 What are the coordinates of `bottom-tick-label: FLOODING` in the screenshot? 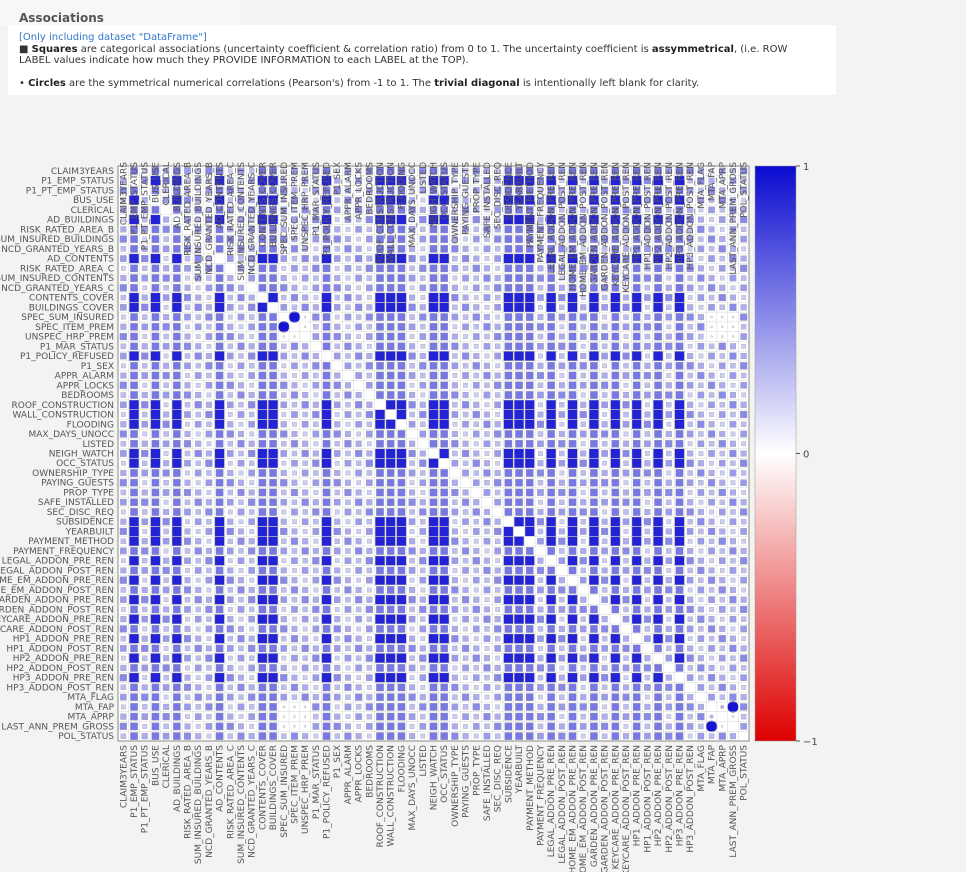 It's located at (402, 768).